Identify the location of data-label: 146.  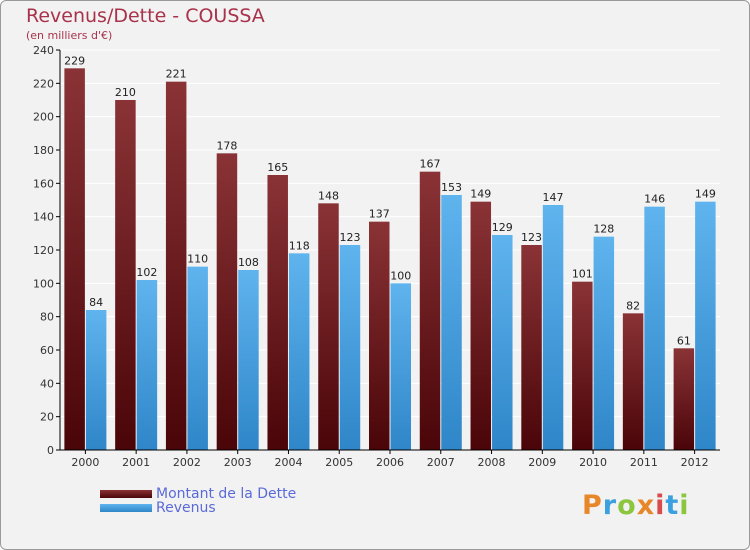
(654, 199).